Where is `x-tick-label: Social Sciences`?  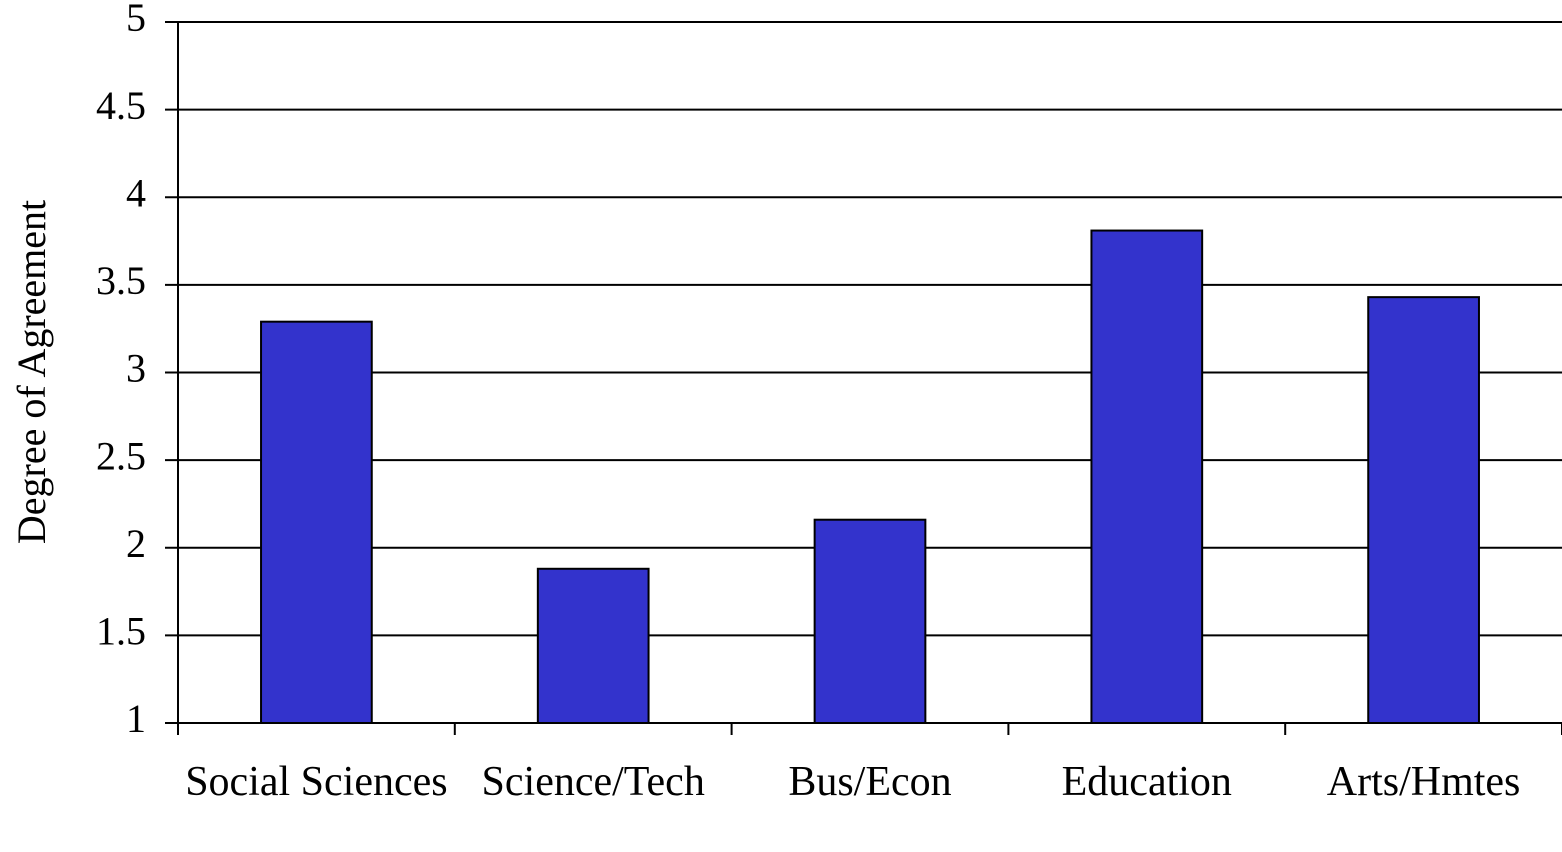
x-tick-label: Social Sciences is located at coordinates (316, 782).